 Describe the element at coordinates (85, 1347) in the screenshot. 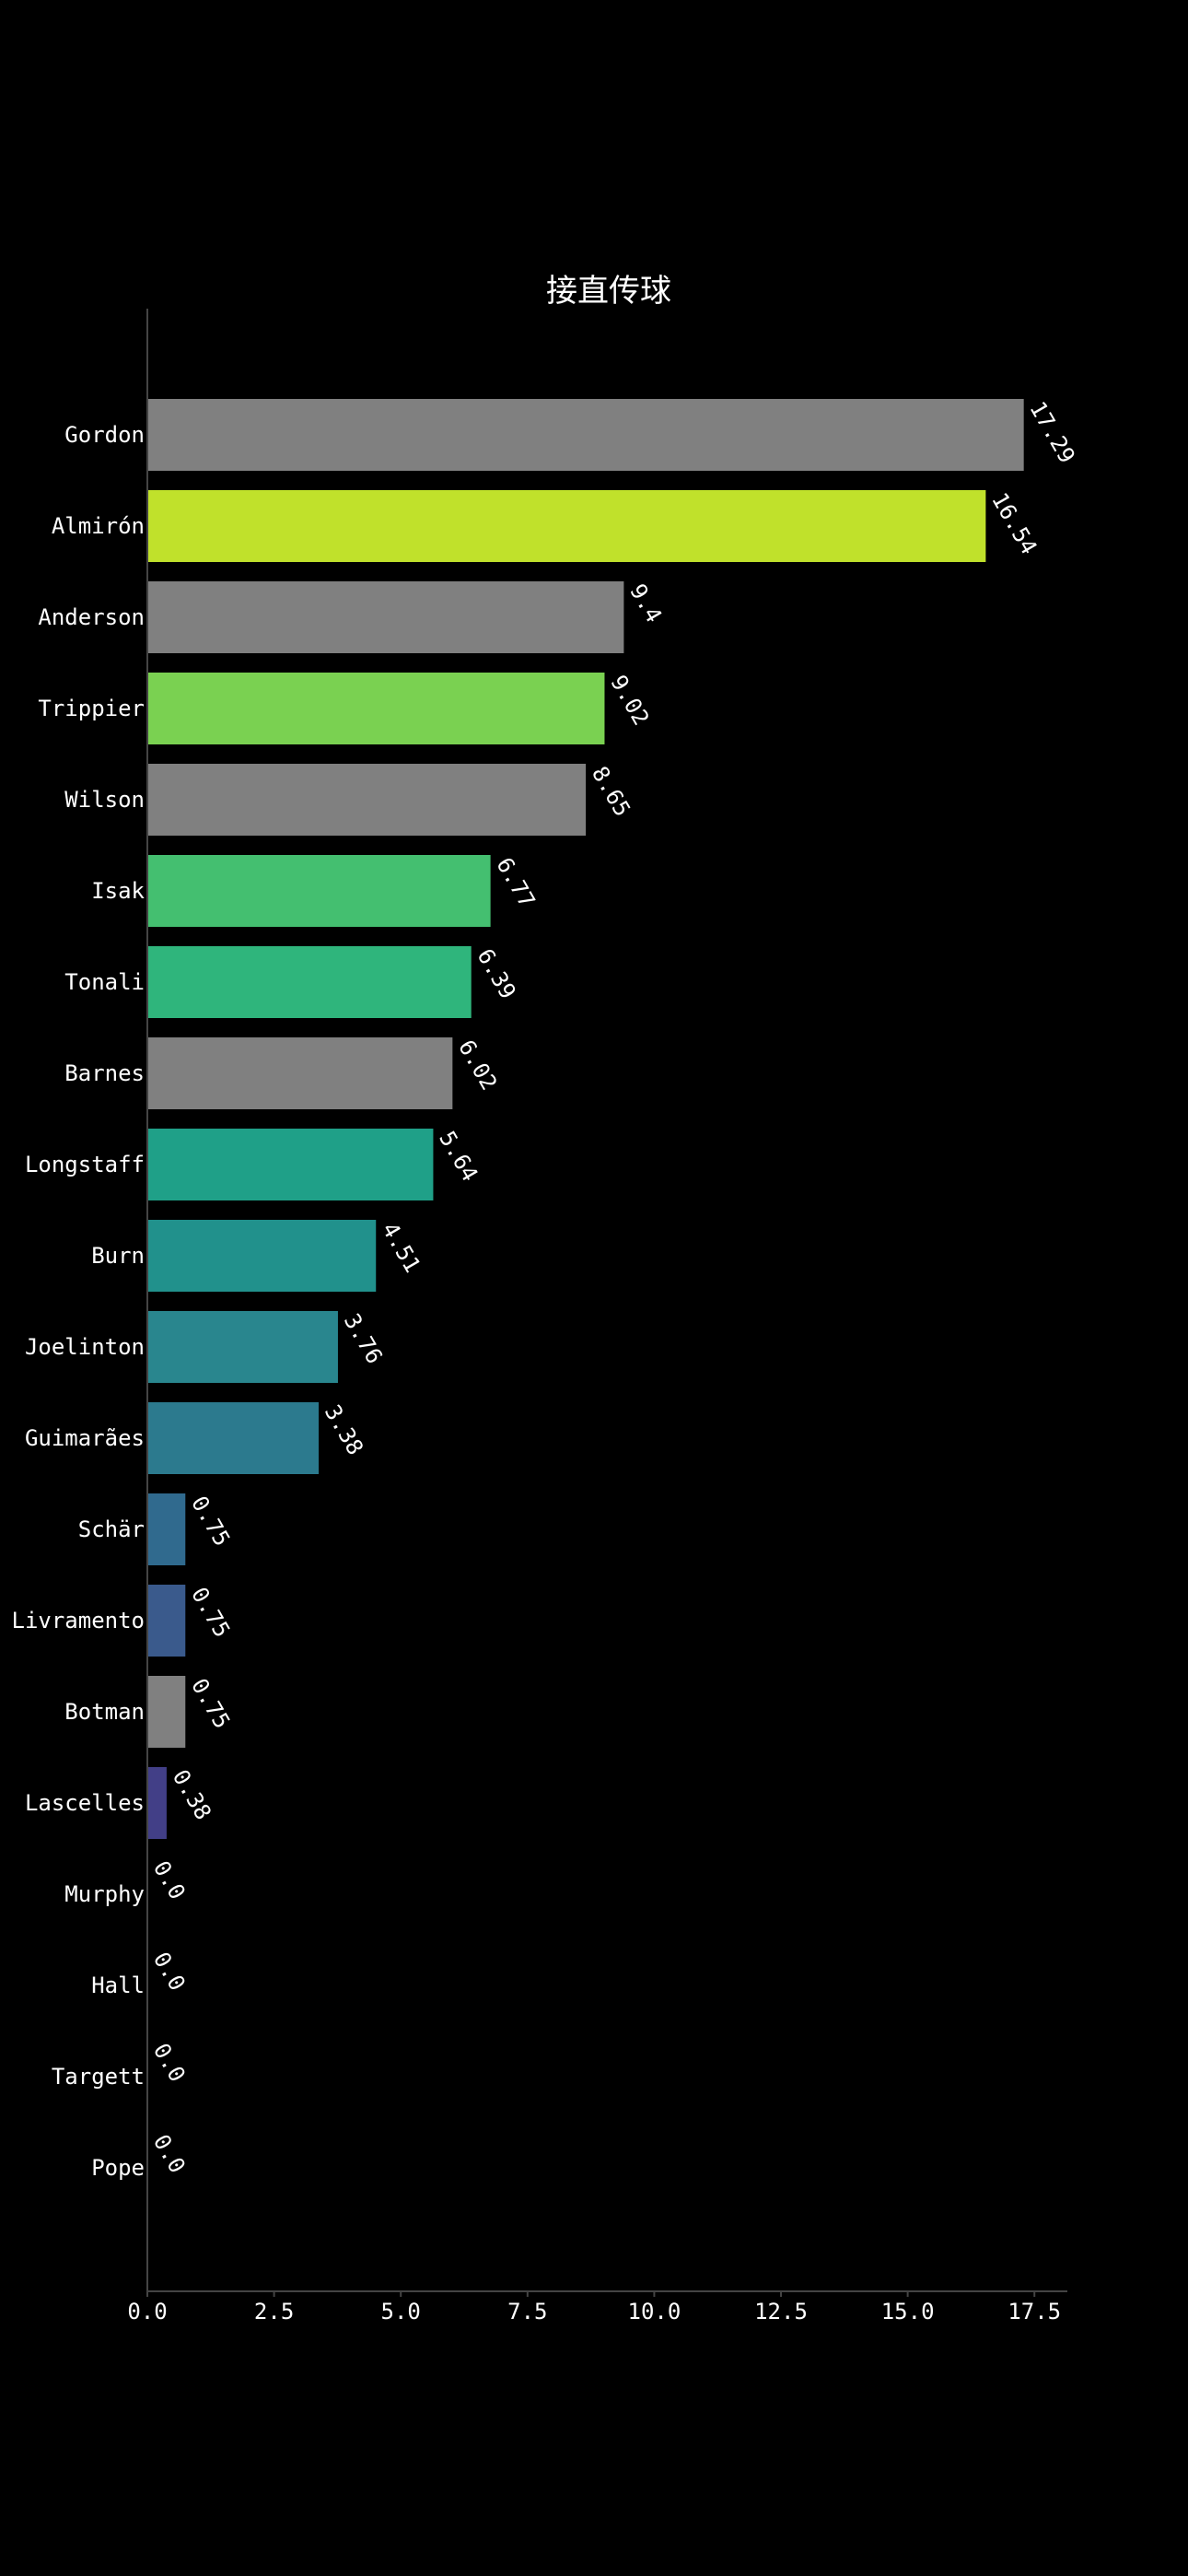

I see `category-label: Joelinton` at that location.